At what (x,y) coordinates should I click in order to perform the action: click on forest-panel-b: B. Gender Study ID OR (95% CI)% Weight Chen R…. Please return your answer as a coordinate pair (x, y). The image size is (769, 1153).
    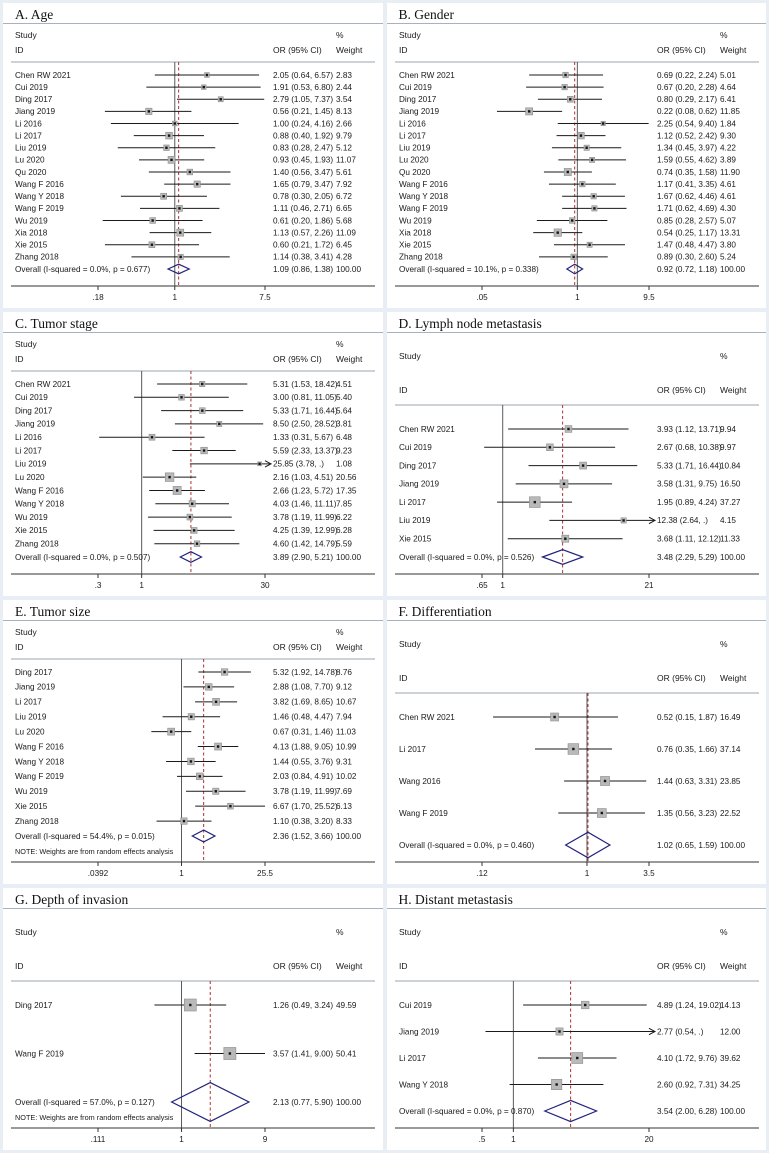
    Looking at the image, I should click on (576, 155).